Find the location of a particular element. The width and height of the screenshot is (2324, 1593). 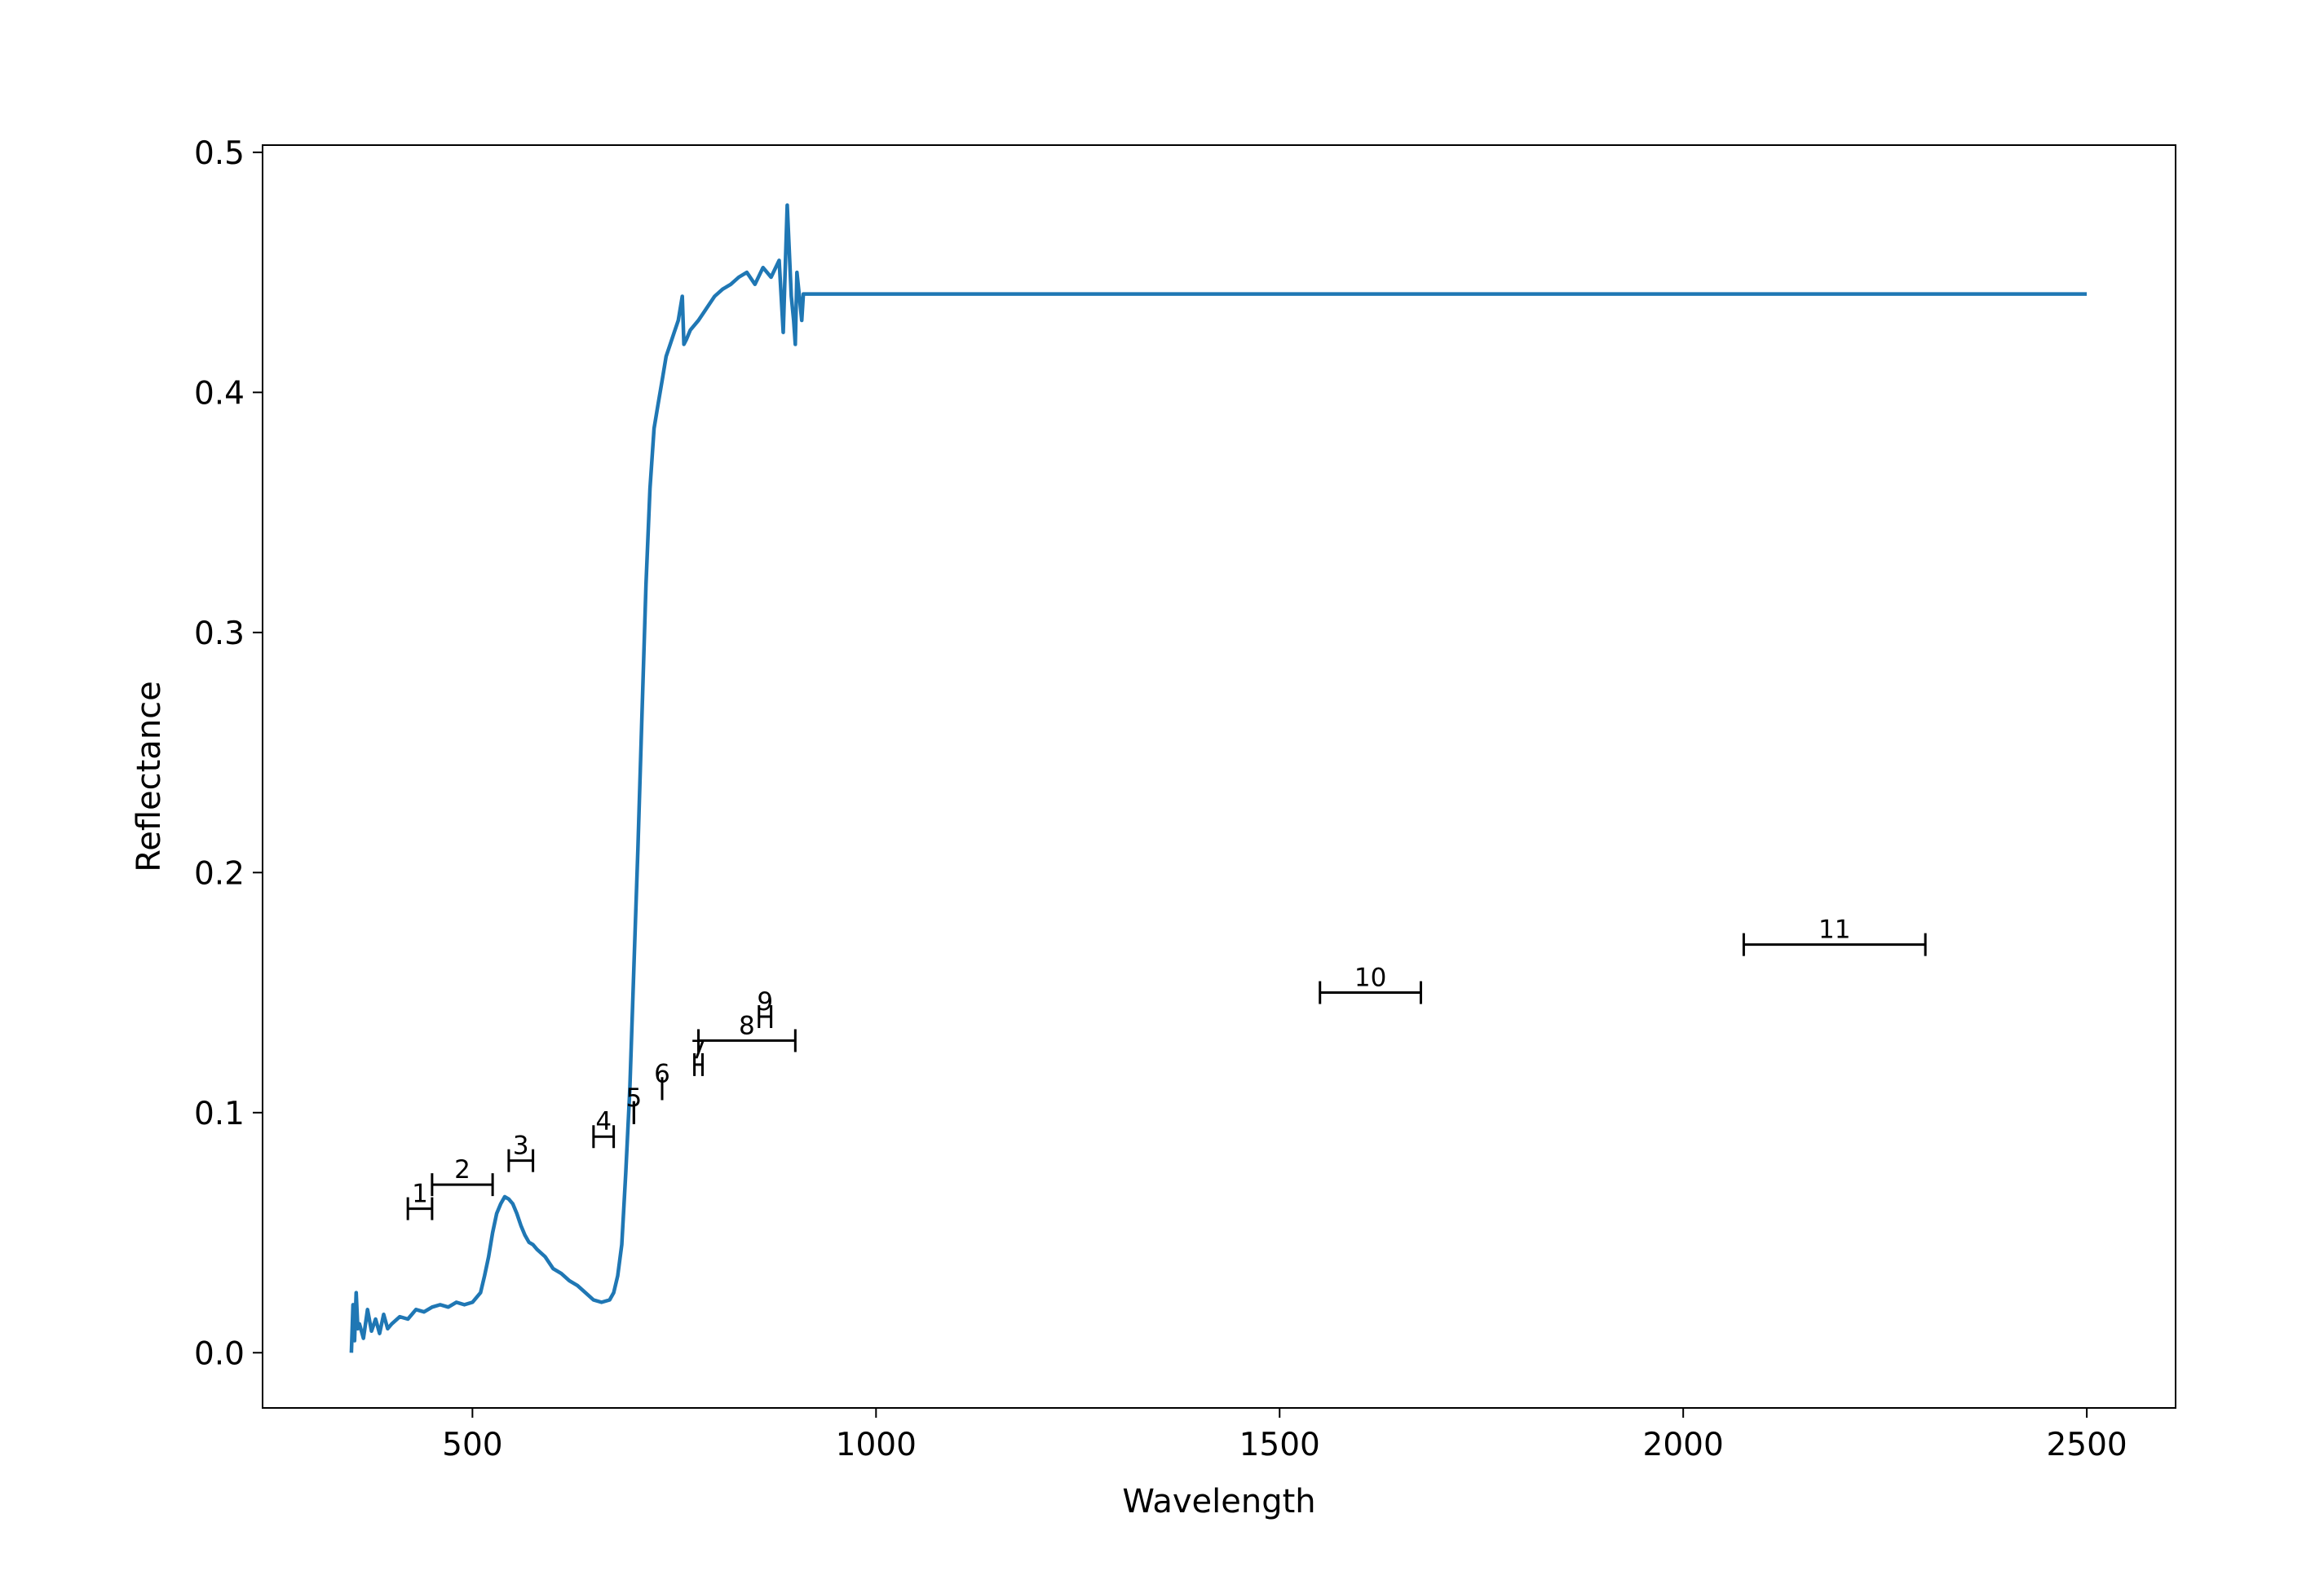

band-label: 10 is located at coordinates (1370, 978).